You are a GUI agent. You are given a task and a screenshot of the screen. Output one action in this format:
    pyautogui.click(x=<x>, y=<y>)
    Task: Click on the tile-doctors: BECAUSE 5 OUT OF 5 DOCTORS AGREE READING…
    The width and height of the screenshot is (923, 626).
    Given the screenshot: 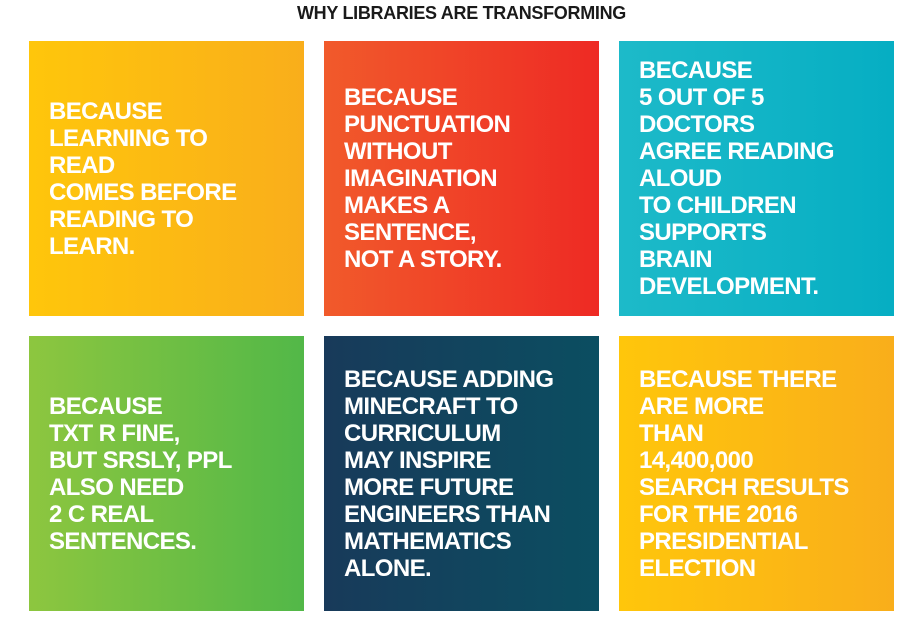 What is the action you would take?
    pyautogui.click(x=756, y=178)
    